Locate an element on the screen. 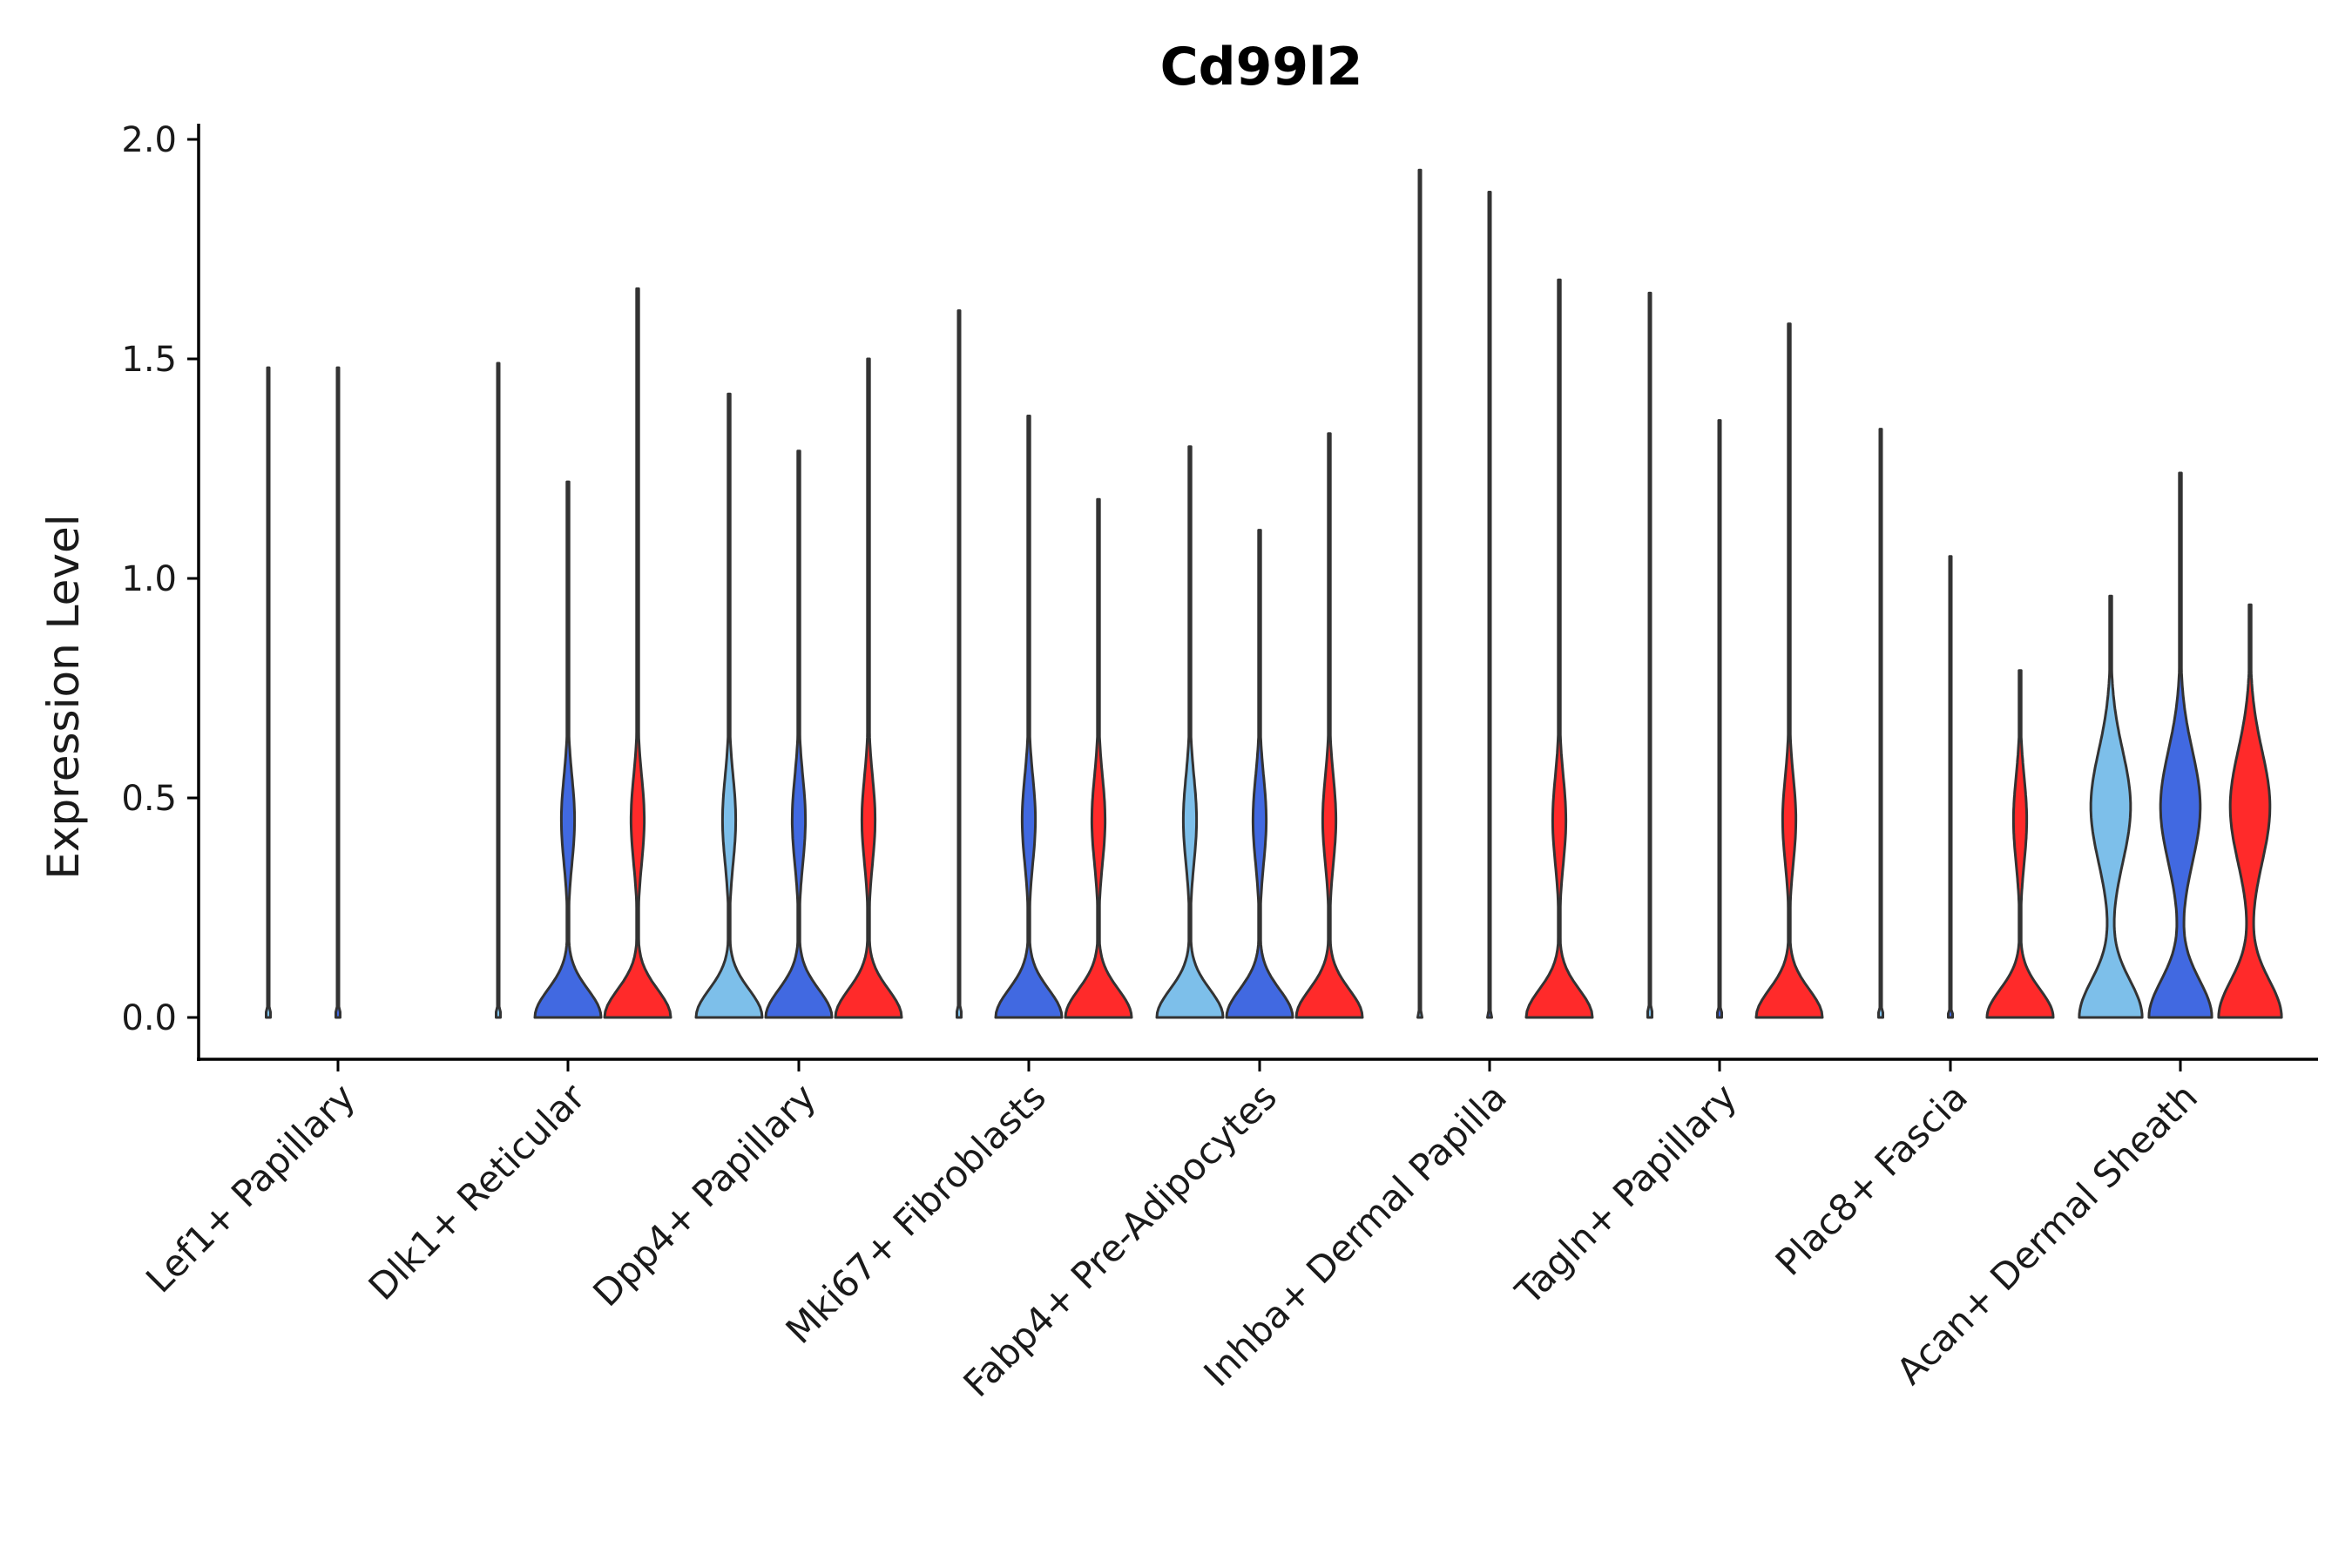  x-tick-label: Plac8+ Fascia is located at coordinates (1872, 1179).